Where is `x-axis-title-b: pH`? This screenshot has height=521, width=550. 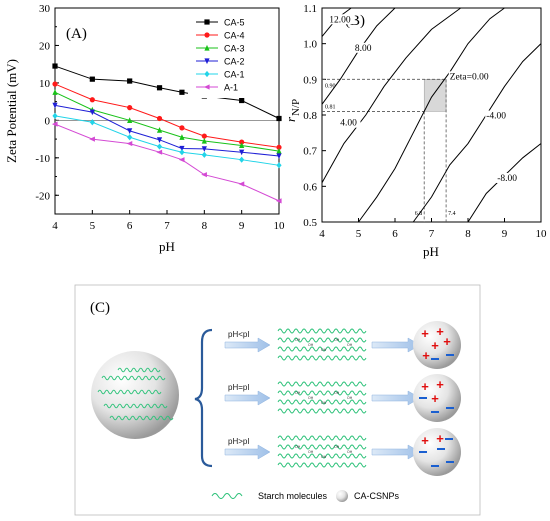
x-axis-title-b: pH is located at coordinates (431, 251).